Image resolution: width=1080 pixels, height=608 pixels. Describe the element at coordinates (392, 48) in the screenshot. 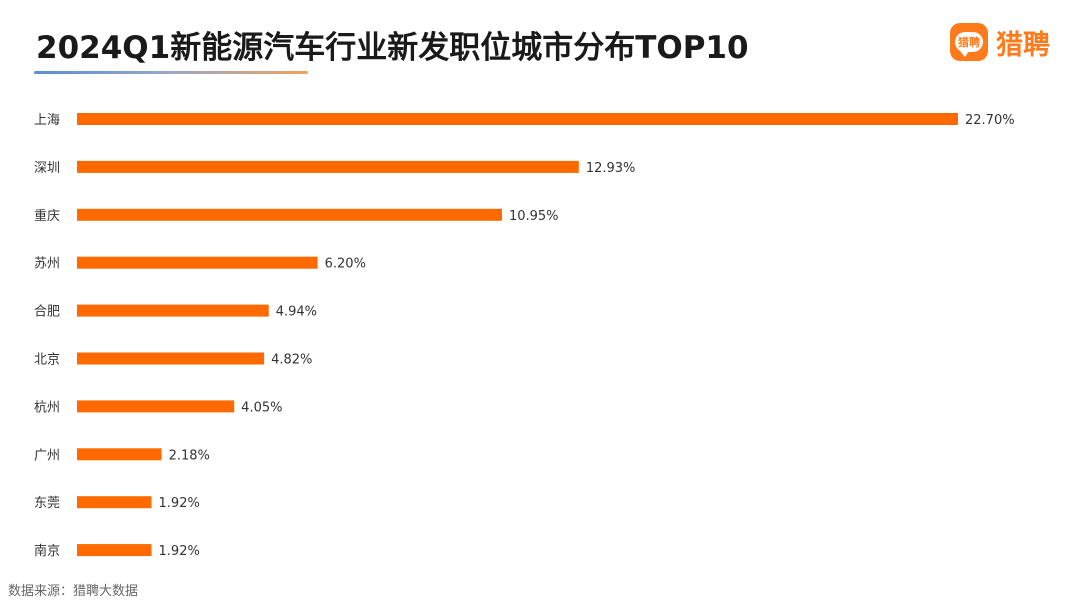

I see `page-title: 2024Q1新能源汽车行业新发职位城市分布TOP10` at that location.